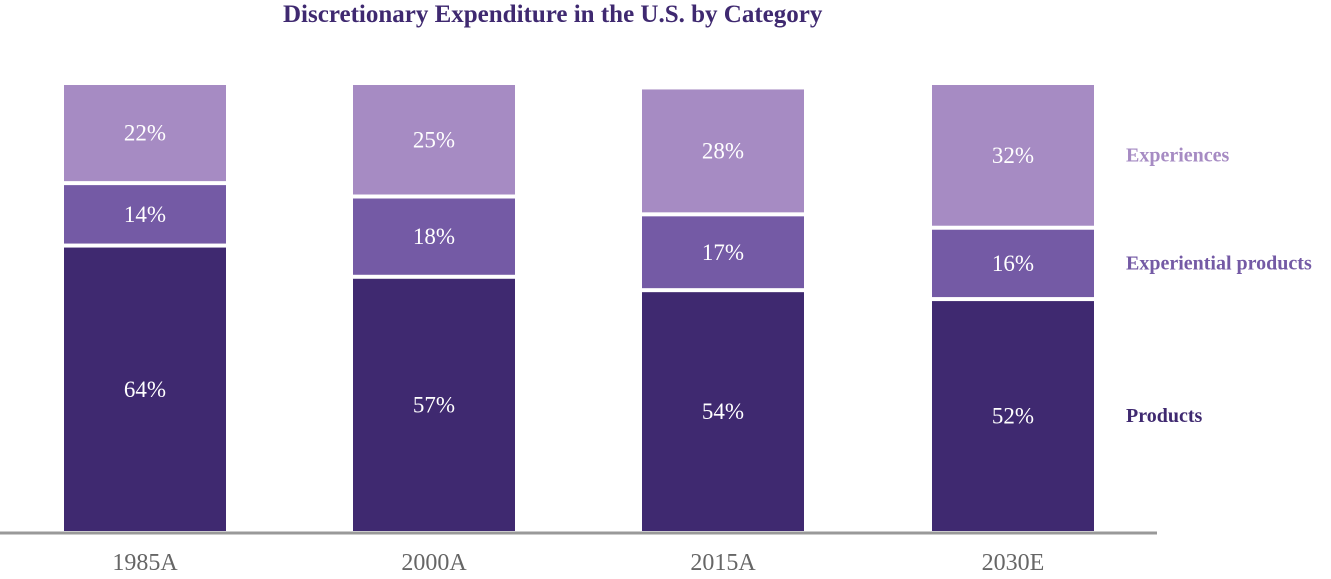 Image resolution: width=1331 pixels, height=579 pixels. I want to click on bar-segment-experiences-1985a, so click(145, 133).